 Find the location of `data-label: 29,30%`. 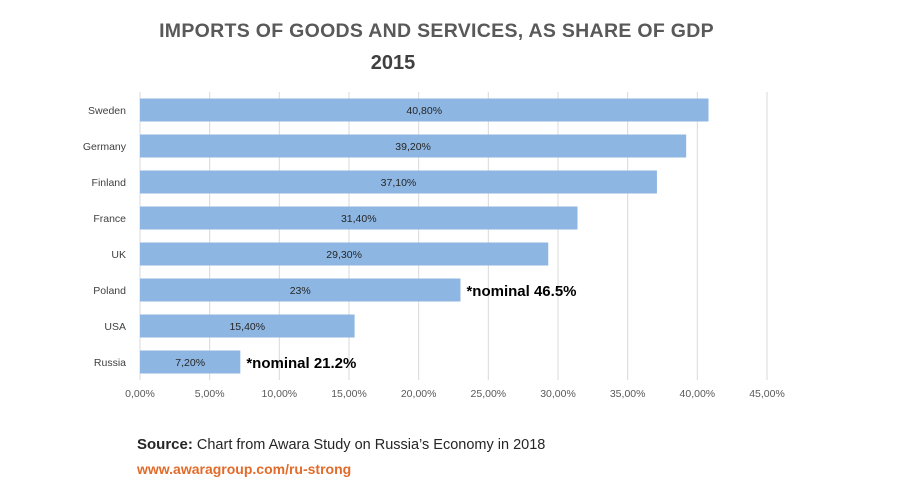

data-label: 29,30% is located at coordinates (344, 255).